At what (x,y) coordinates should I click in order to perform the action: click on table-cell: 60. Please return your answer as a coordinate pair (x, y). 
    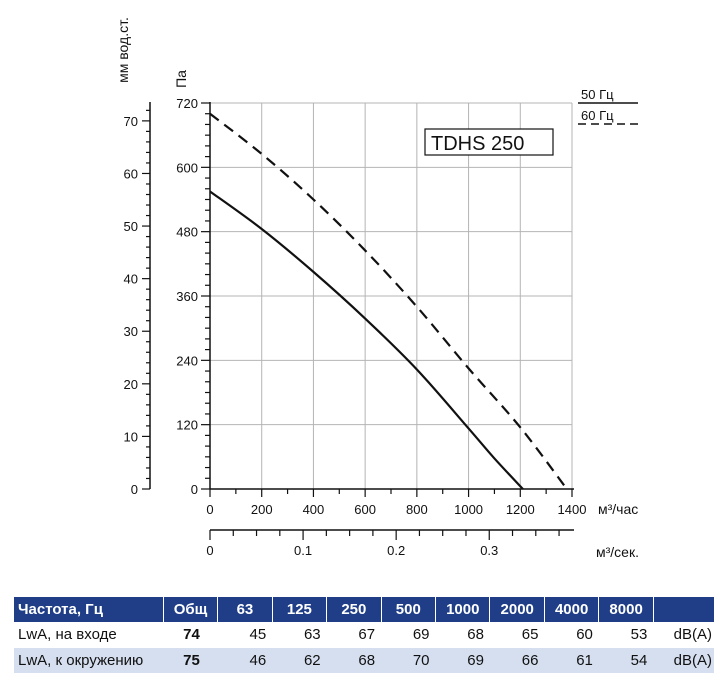
    Looking at the image, I should click on (571, 635).